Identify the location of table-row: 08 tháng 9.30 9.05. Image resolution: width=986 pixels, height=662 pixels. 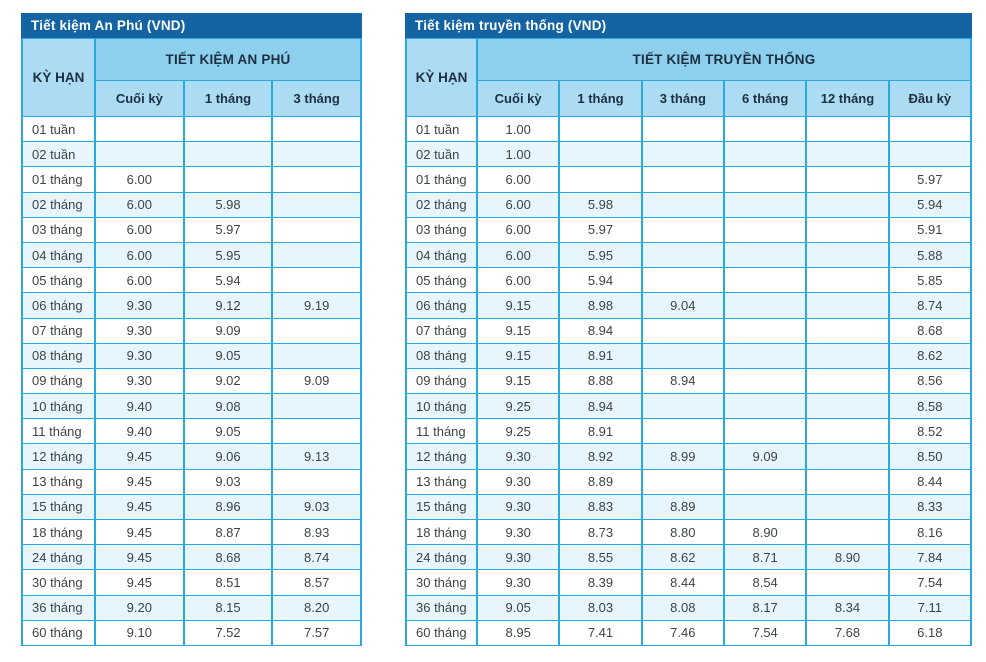
(191, 355).